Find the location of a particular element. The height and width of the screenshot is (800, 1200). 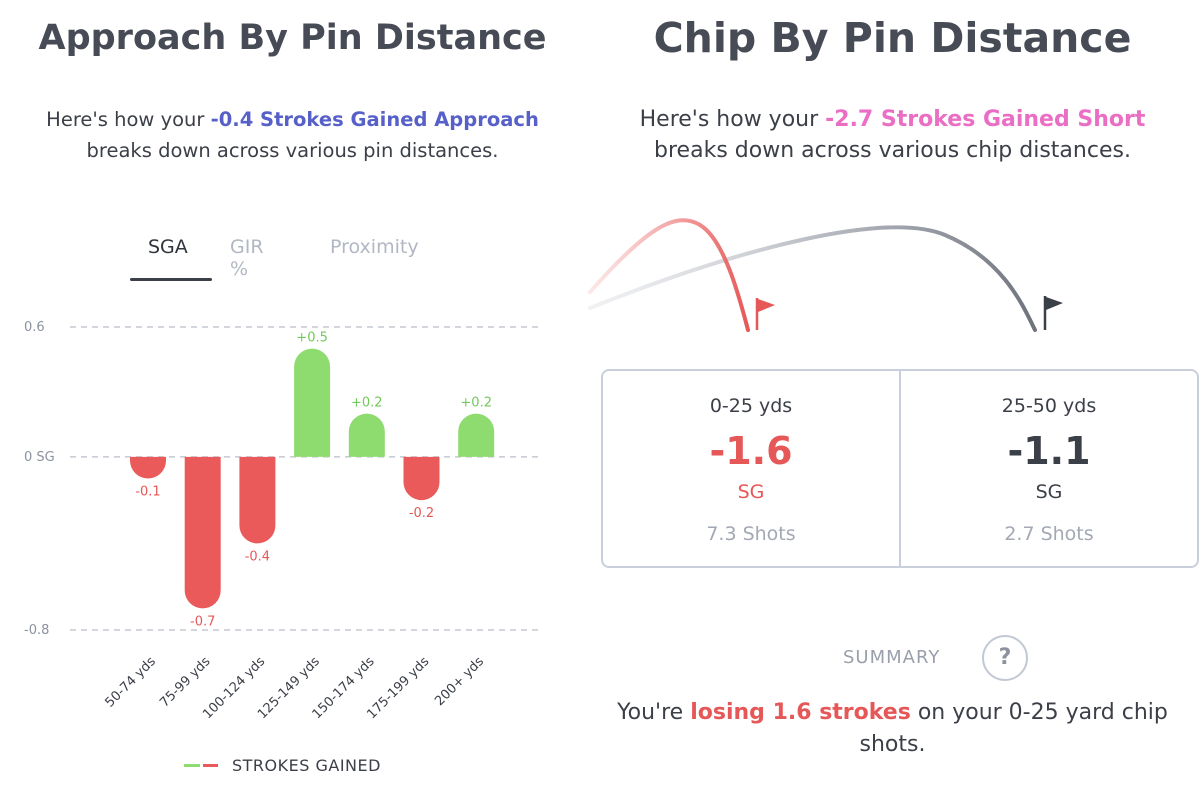

help-button: ? is located at coordinates (1005, 658).